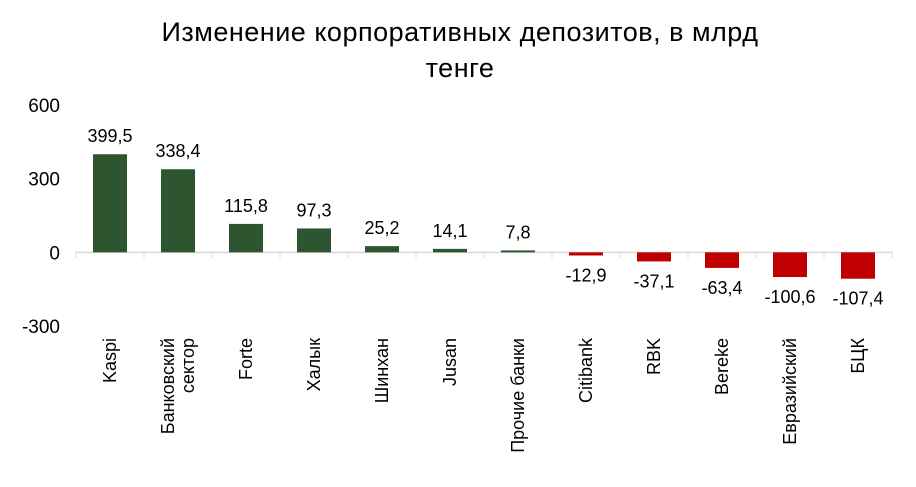  I want to click on category-label: Халык, so click(314, 364).